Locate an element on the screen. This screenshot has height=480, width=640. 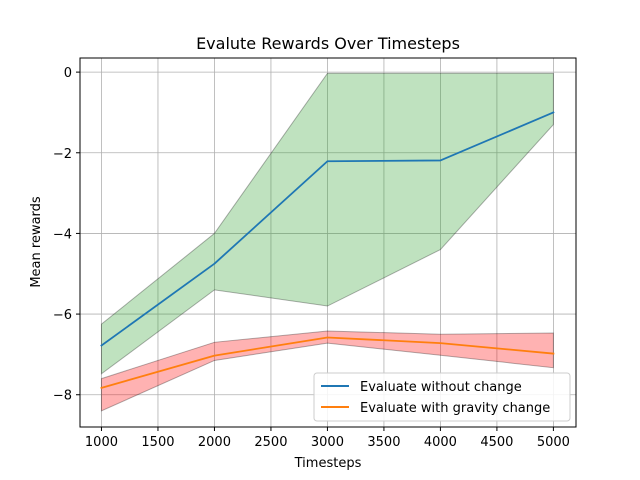
series-2-band is located at coordinates (327, 371).